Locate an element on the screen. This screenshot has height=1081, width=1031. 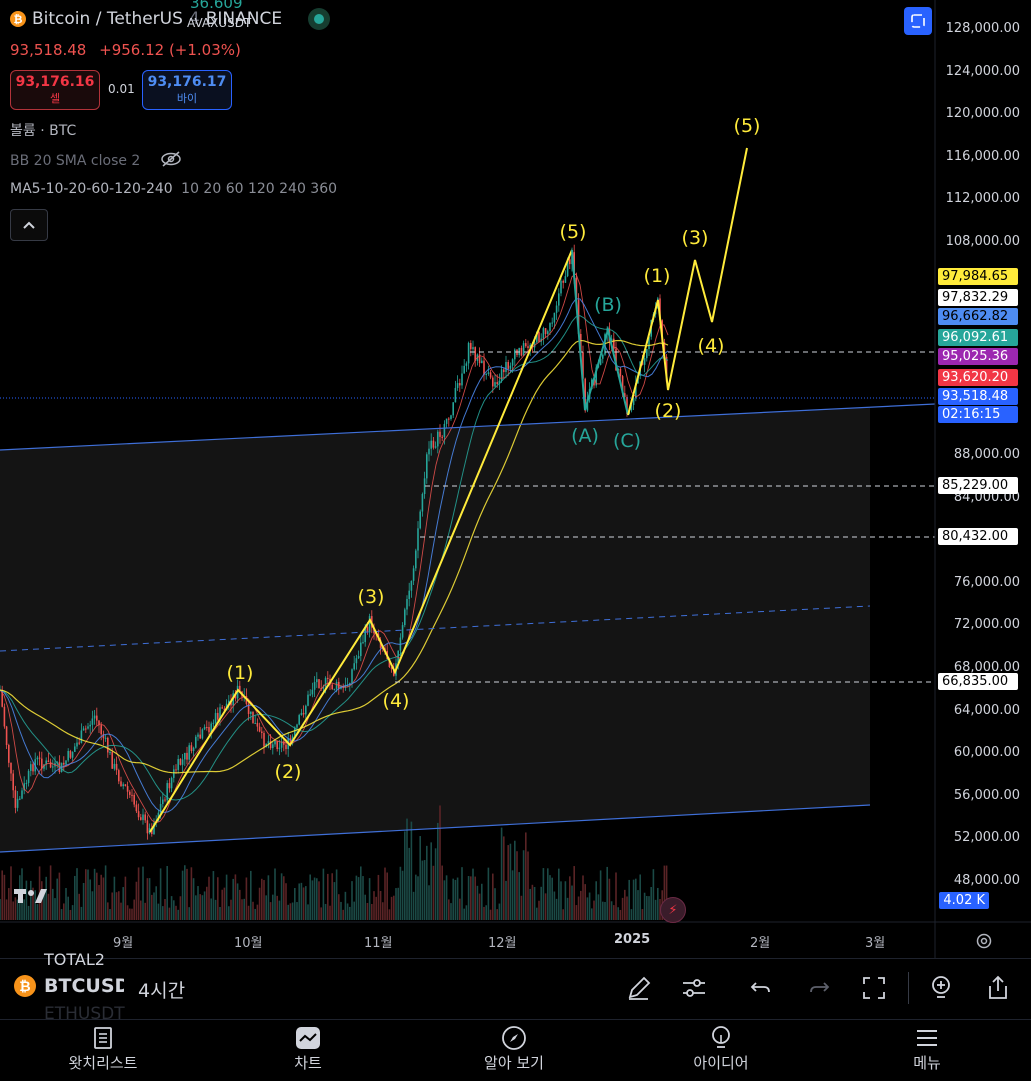
sell-button: 93,176.16 셀 is located at coordinates (55, 90).